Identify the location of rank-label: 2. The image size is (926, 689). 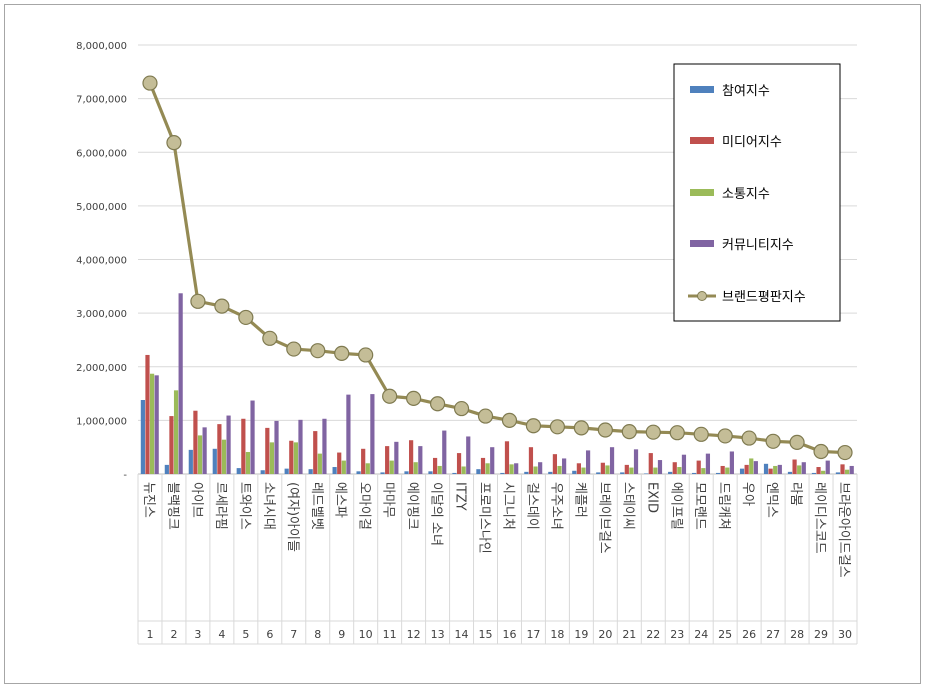
(173, 634).